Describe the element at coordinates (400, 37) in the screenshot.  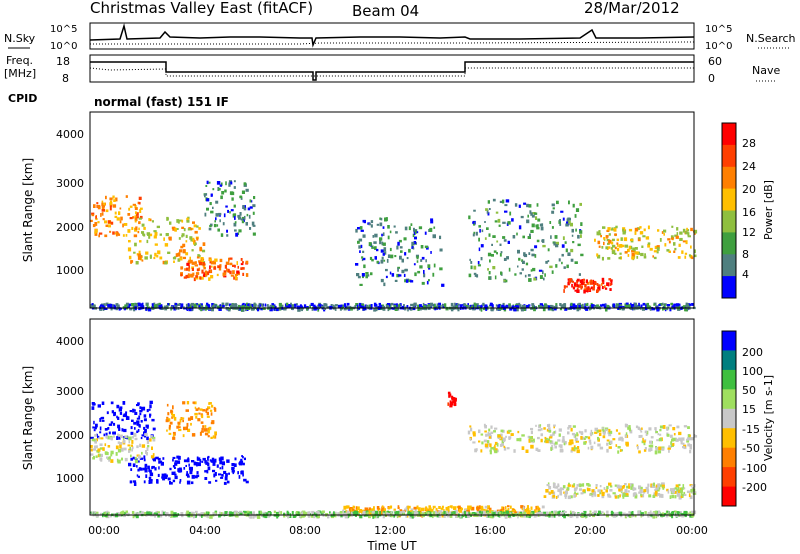
I see `nsky-panel: N.Sky 10^5 10^0 10^5 10^0 N.Search` at that location.